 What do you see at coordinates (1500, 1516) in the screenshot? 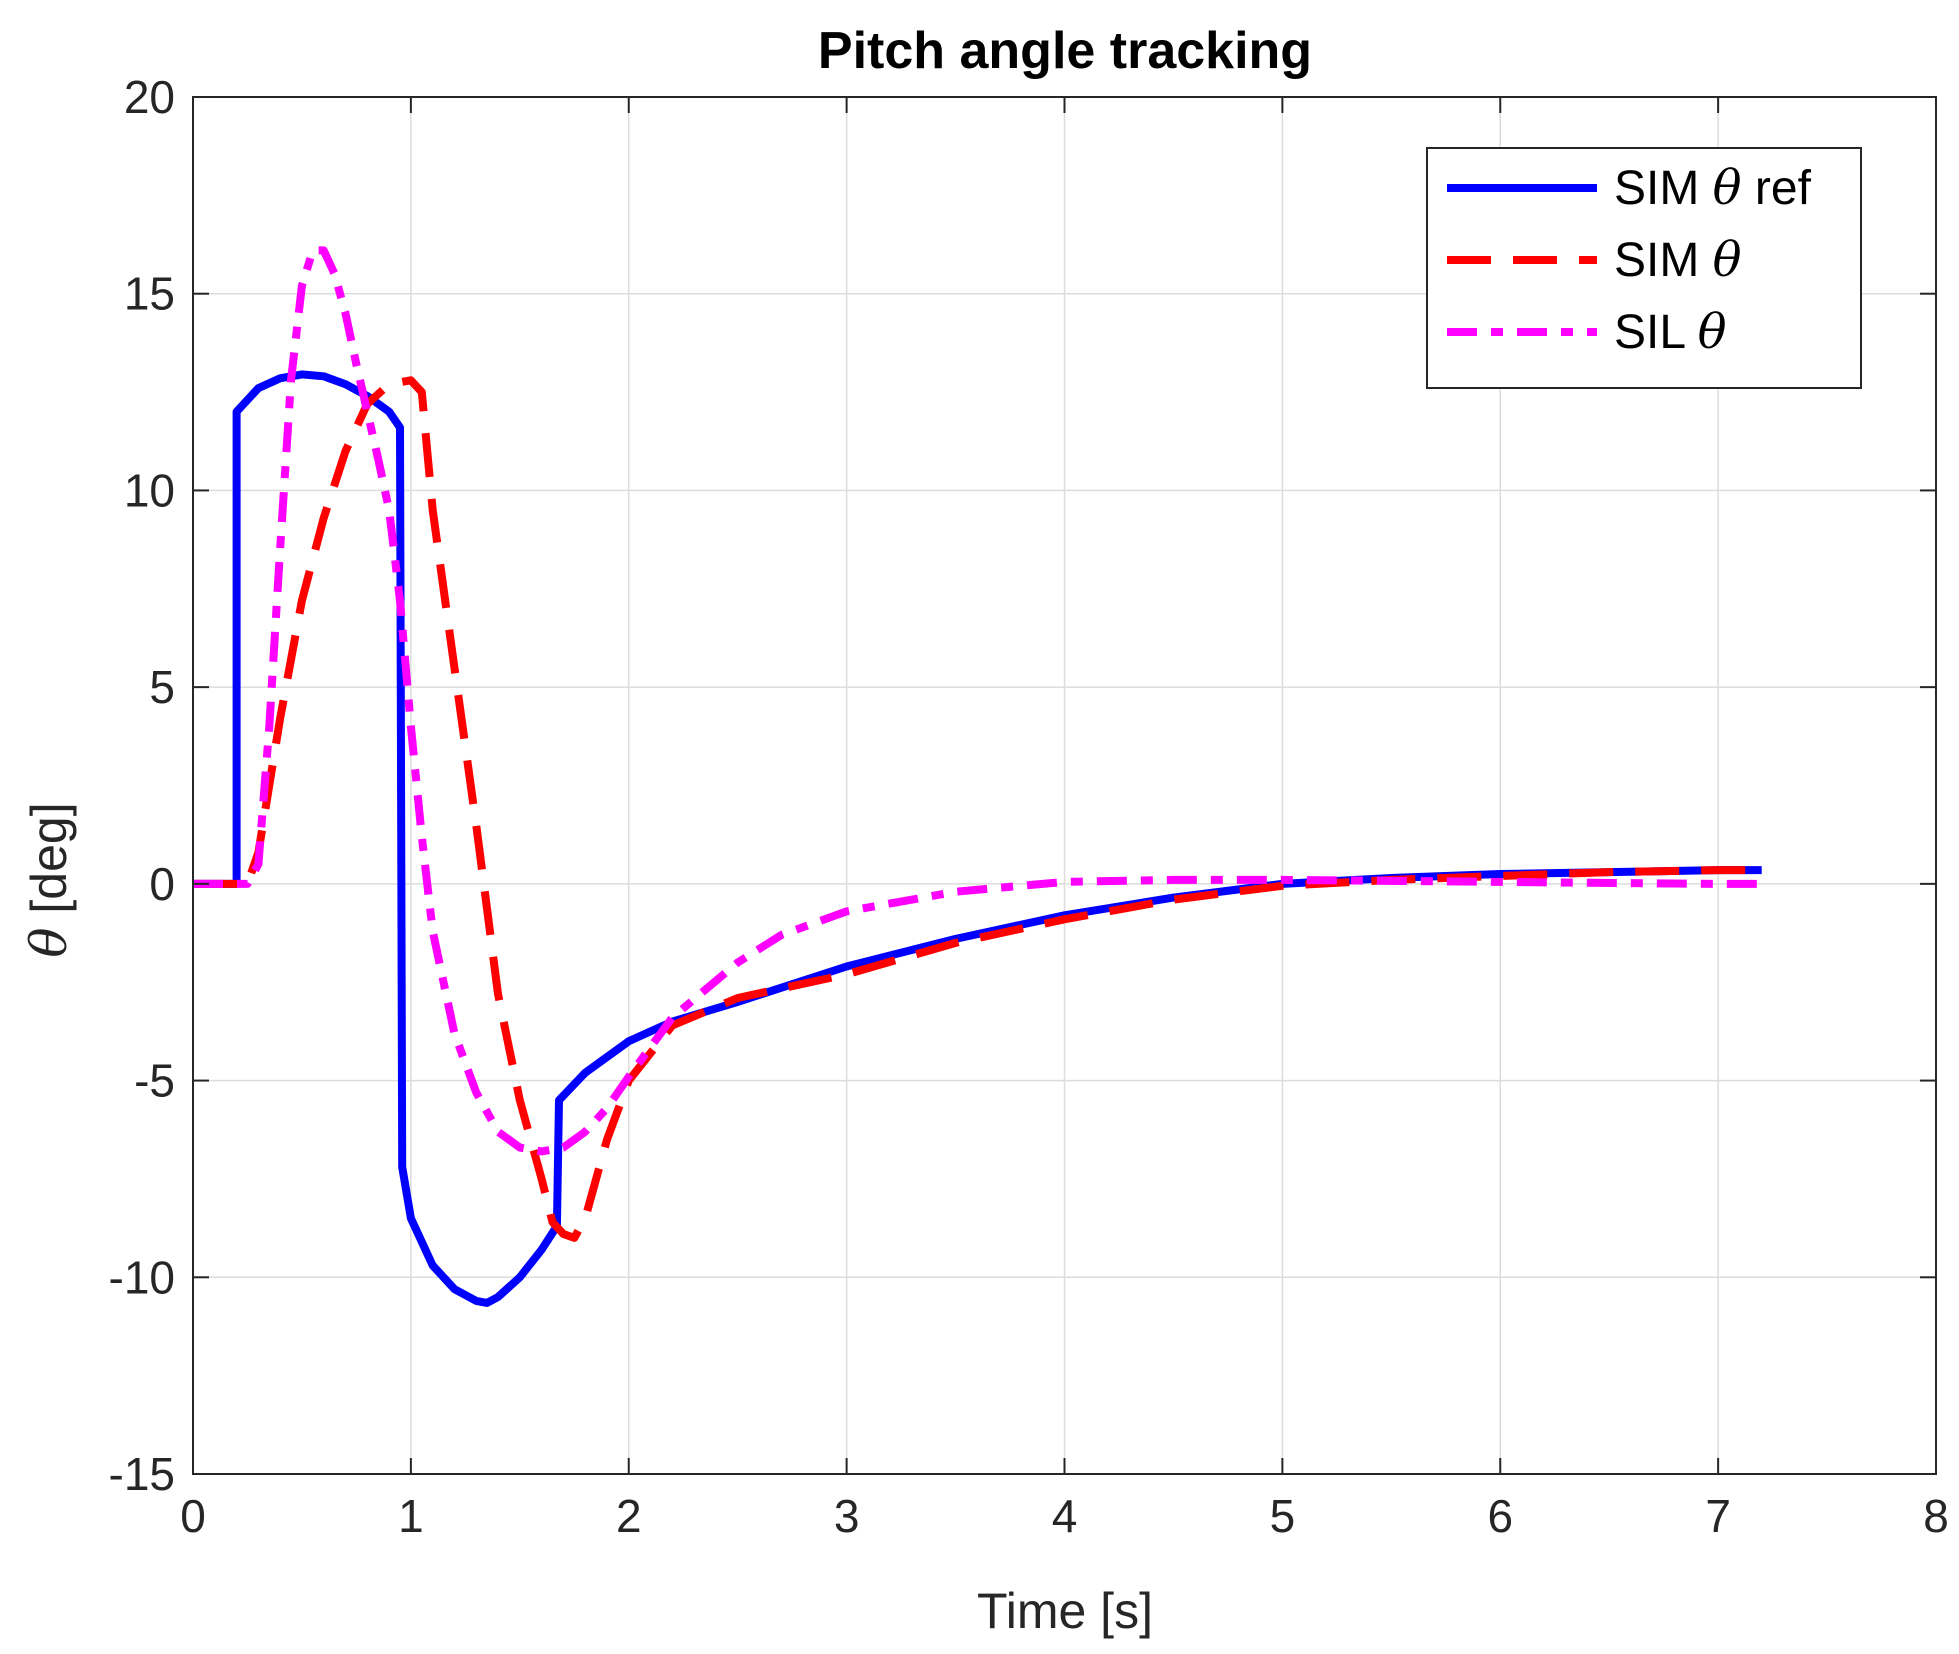
I see `x-tick-label: 6` at bounding box center [1500, 1516].